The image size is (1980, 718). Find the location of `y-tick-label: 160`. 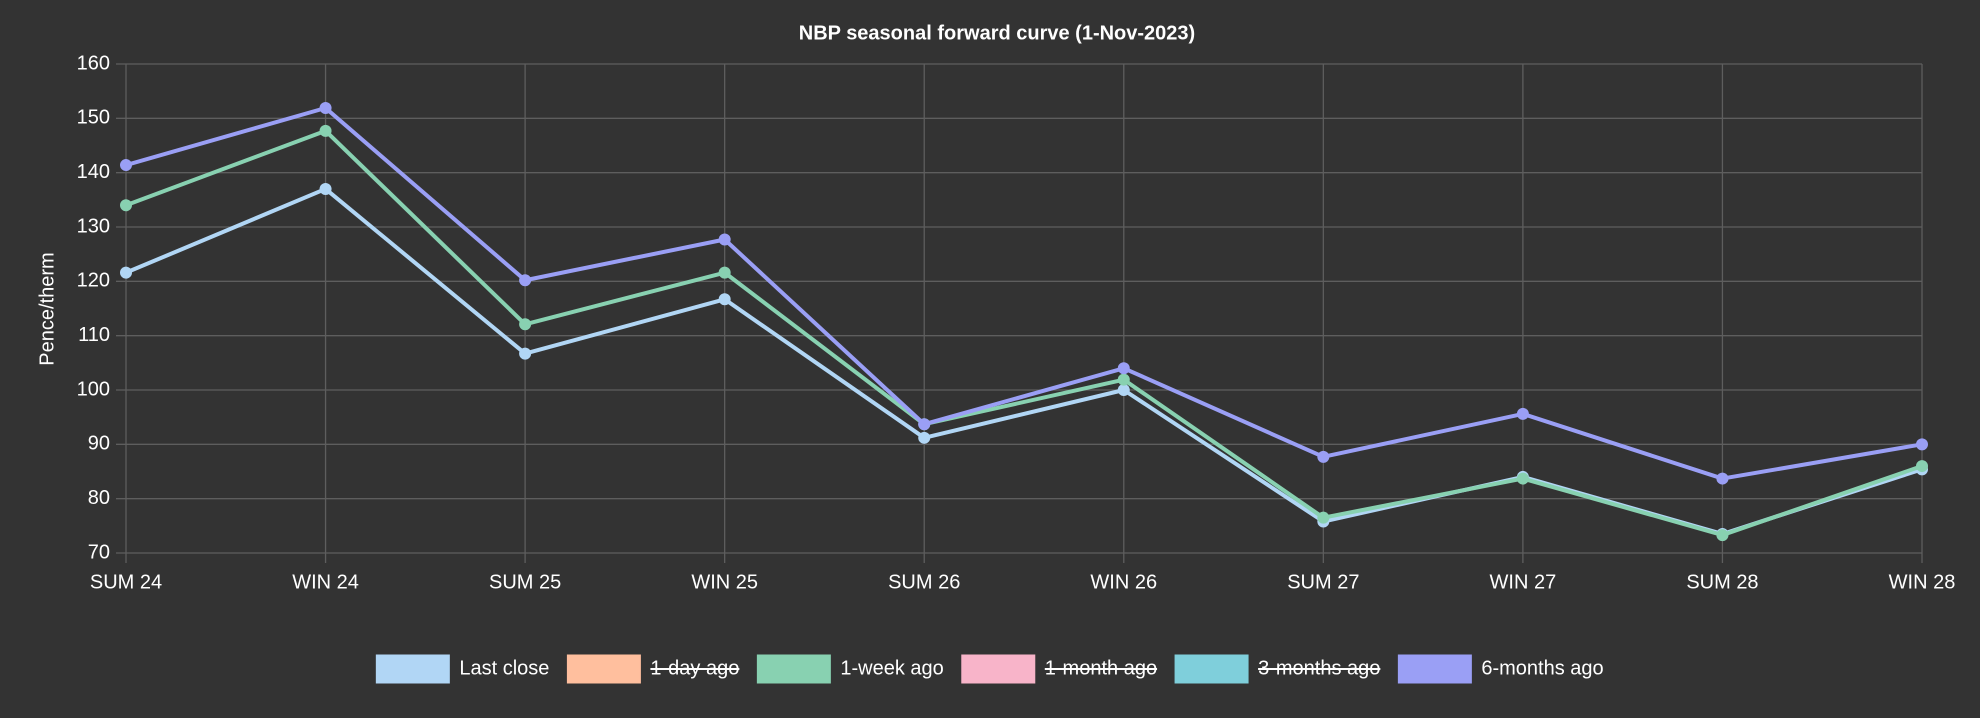

y-tick-label: 160 is located at coordinates (93, 63).